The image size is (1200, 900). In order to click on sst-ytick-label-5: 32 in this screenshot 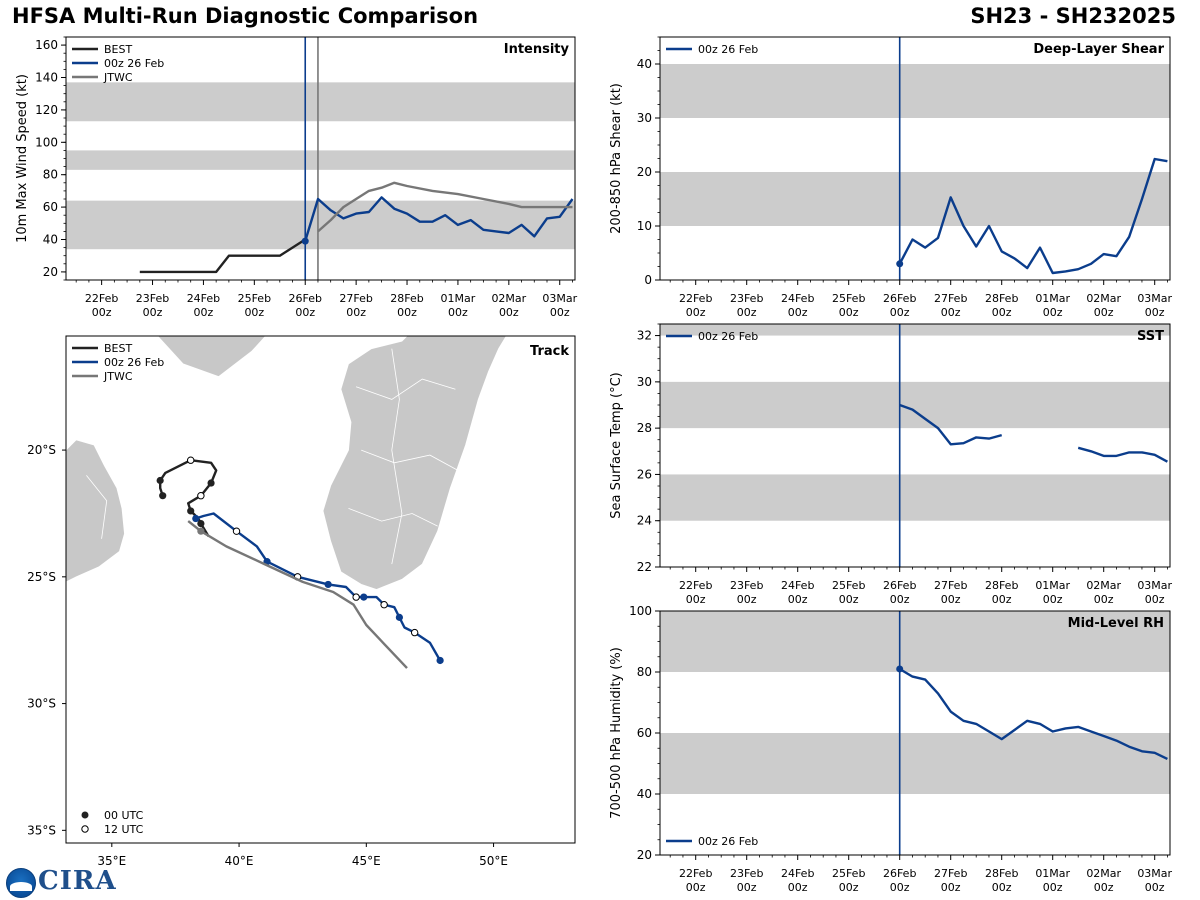, I will do `click(644, 336)`.